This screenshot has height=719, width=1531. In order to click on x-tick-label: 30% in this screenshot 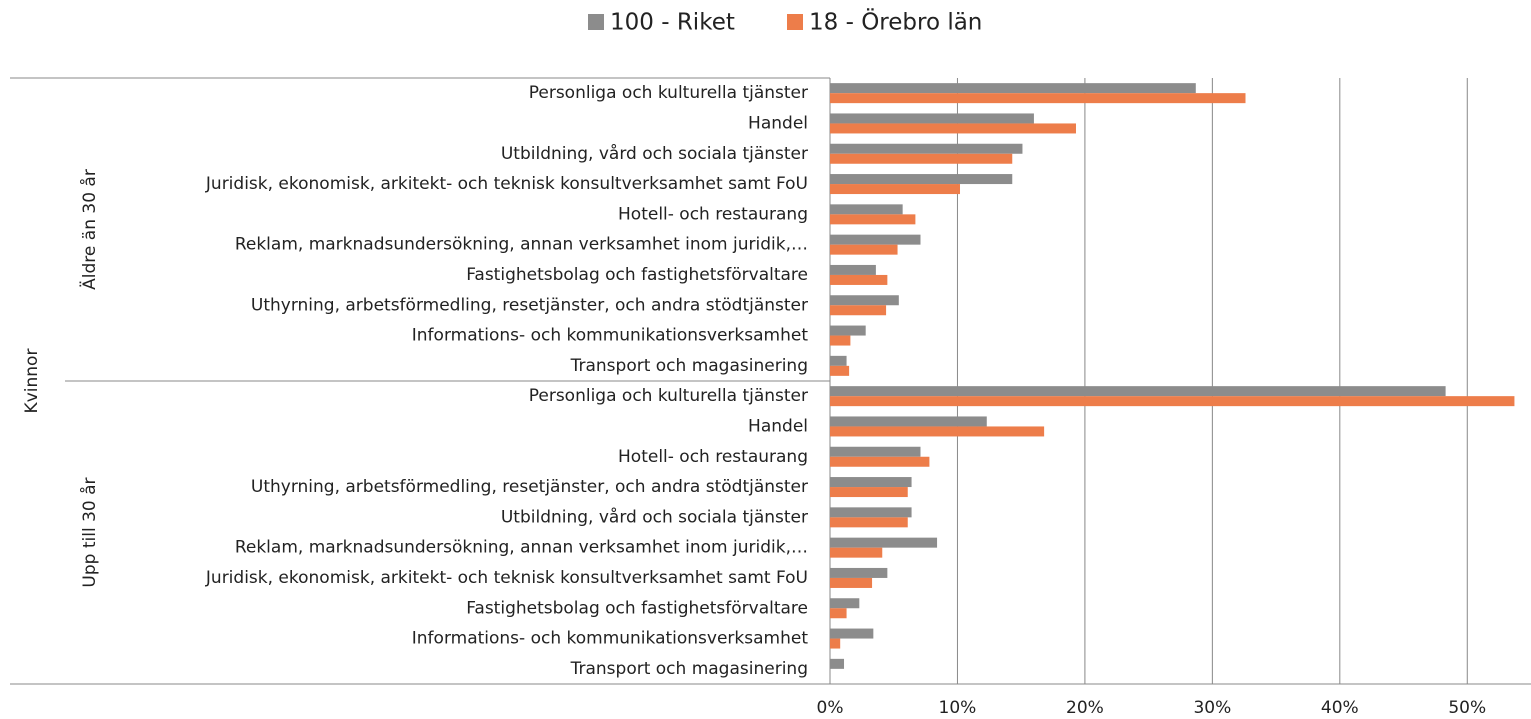, I will do `click(1212, 708)`.